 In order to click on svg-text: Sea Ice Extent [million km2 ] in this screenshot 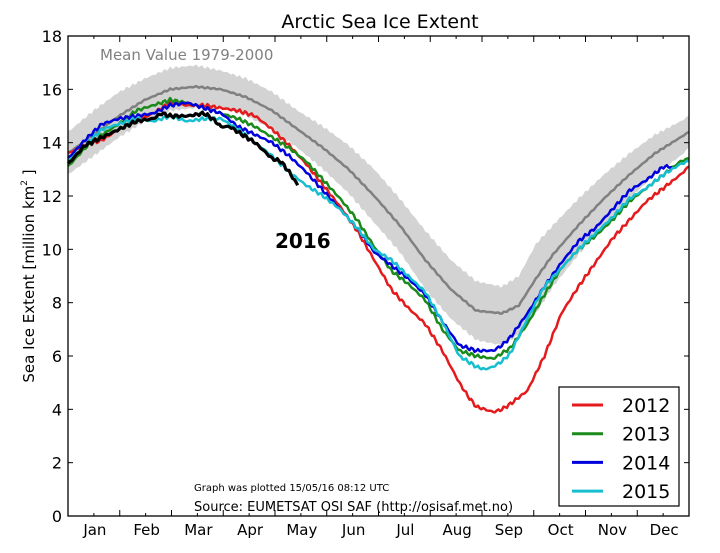, I will do `click(29, 275)`.